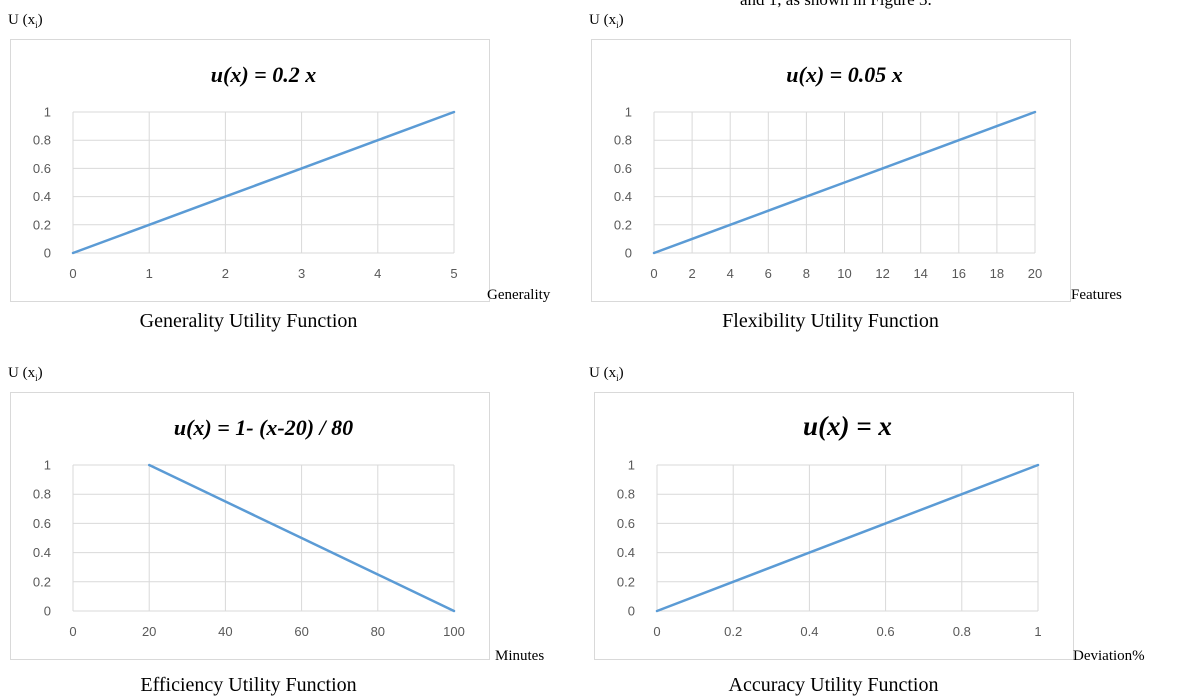 The height and width of the screenshot is (697, 1200). What do you see at coordinates (830, 321) in the screenshot?
I see `chart-caption: Flexibility Utility Function` at bounding box center [830, 321].